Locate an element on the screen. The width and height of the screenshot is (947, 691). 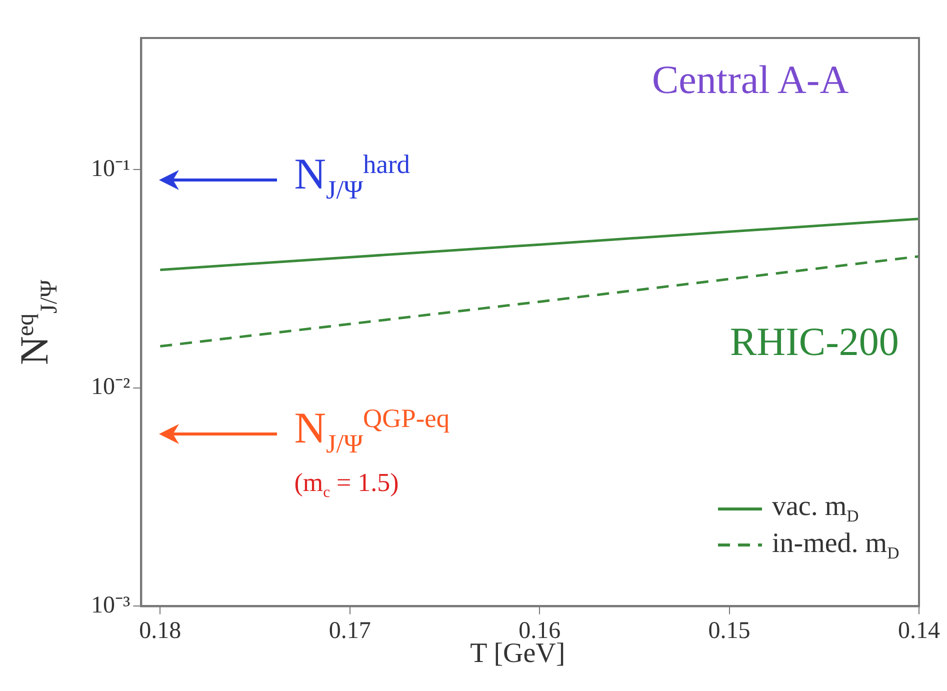
legend-label: in-med. m$_{D}$ is located at coordinates (835, 545).